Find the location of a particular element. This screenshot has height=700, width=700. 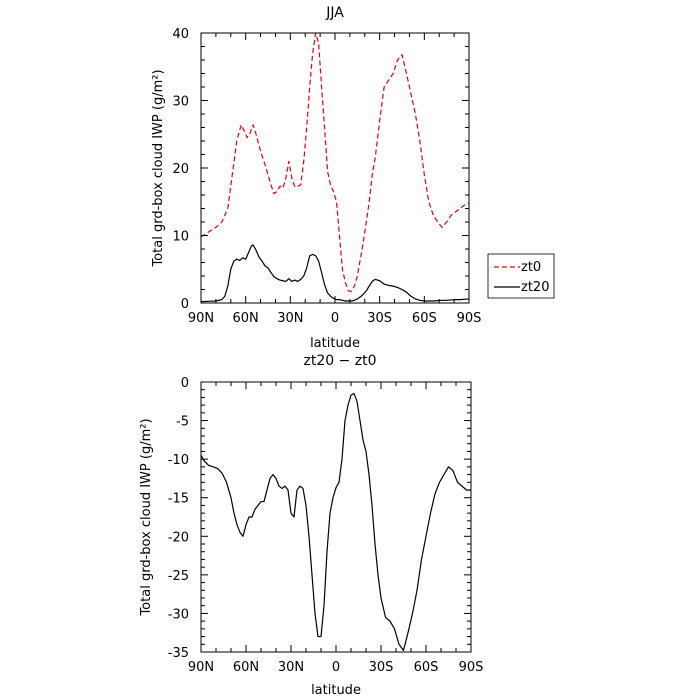

top-legend: zt0 zt20 is located at coordinates (521, 276).